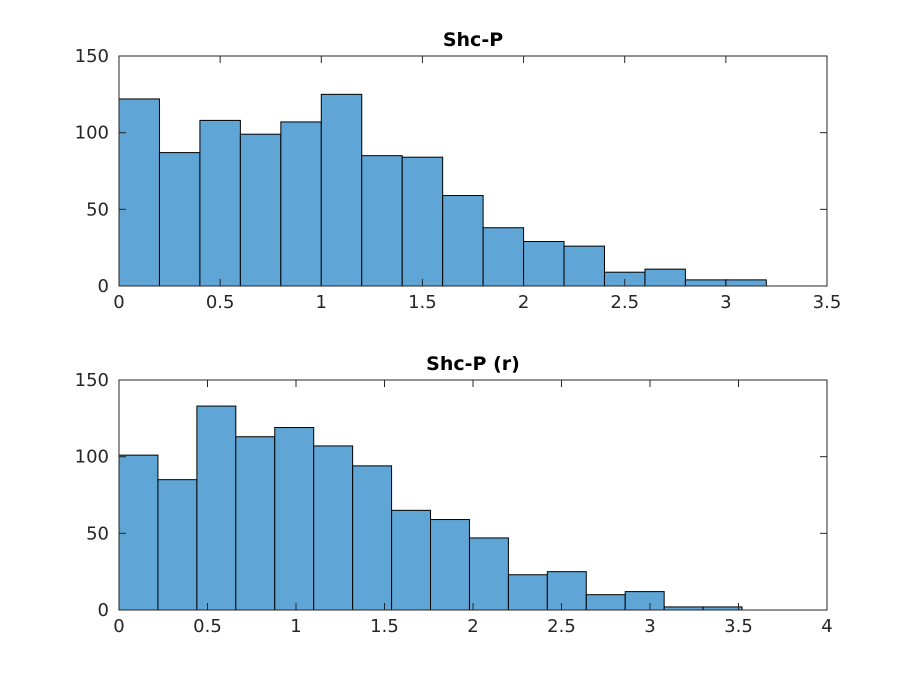  What do you see at coordinates (473, 40) in the screenshot?
I see `chart-title: Shc-P` at bounding box center [473, 40].